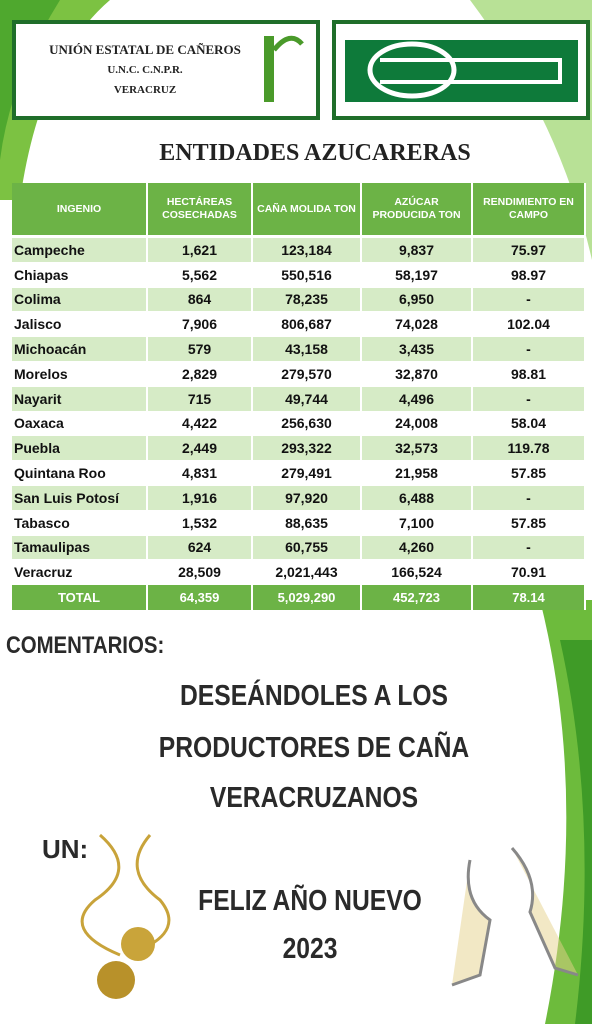 The height and width of the screenshot is (1024, 592). I want to click on cell-value: 6,488, so click(417, 498).